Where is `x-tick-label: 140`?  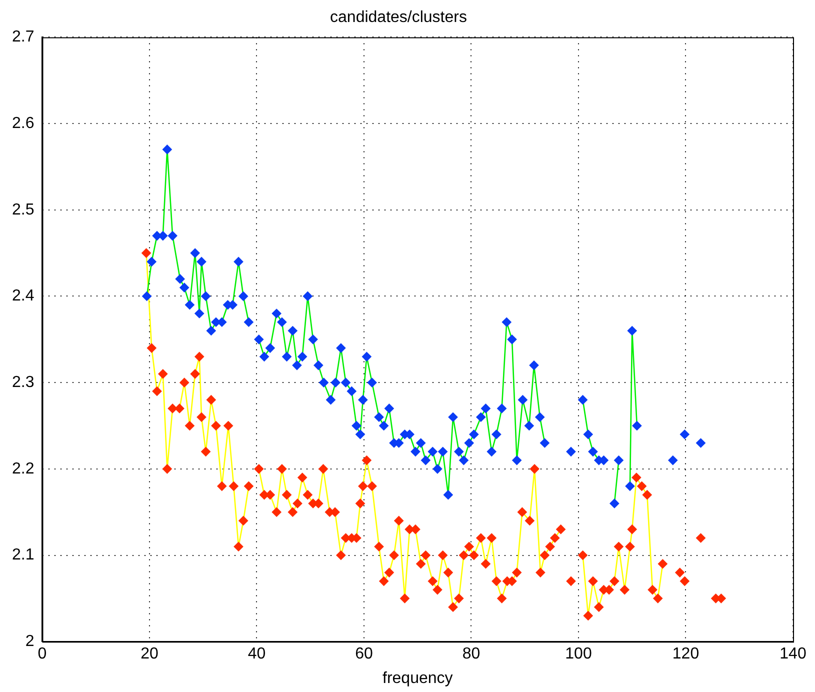
x-tick-label: 140 is located at coordinates (793, 654).